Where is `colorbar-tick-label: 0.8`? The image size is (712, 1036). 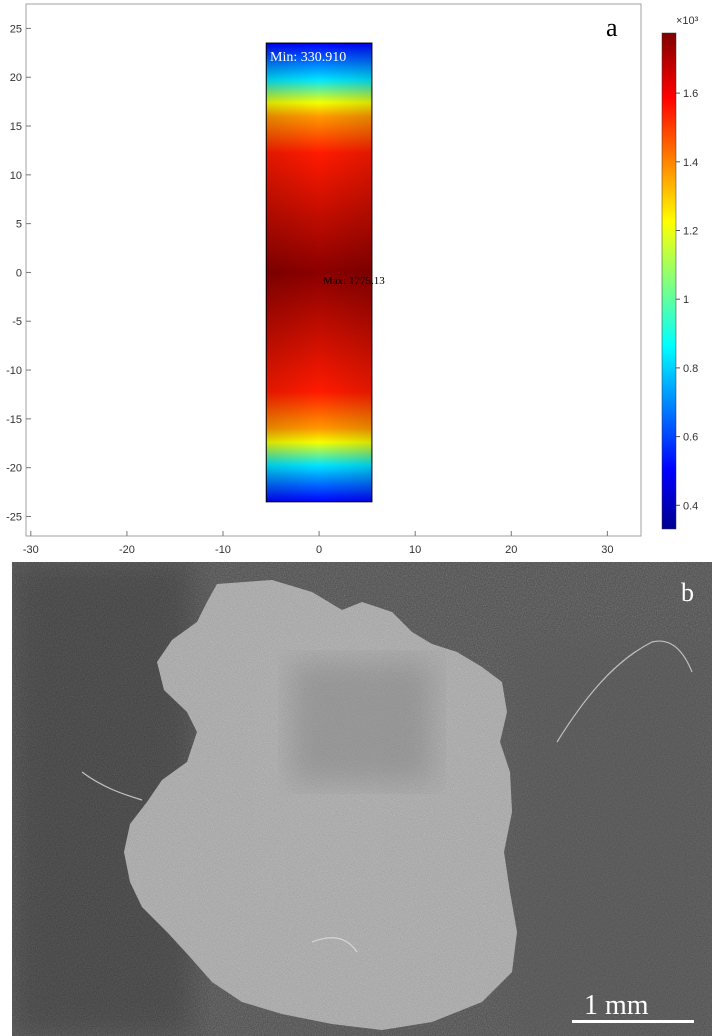 colorbar-tick-label: 0.8 is located at coordinates (690, 369).